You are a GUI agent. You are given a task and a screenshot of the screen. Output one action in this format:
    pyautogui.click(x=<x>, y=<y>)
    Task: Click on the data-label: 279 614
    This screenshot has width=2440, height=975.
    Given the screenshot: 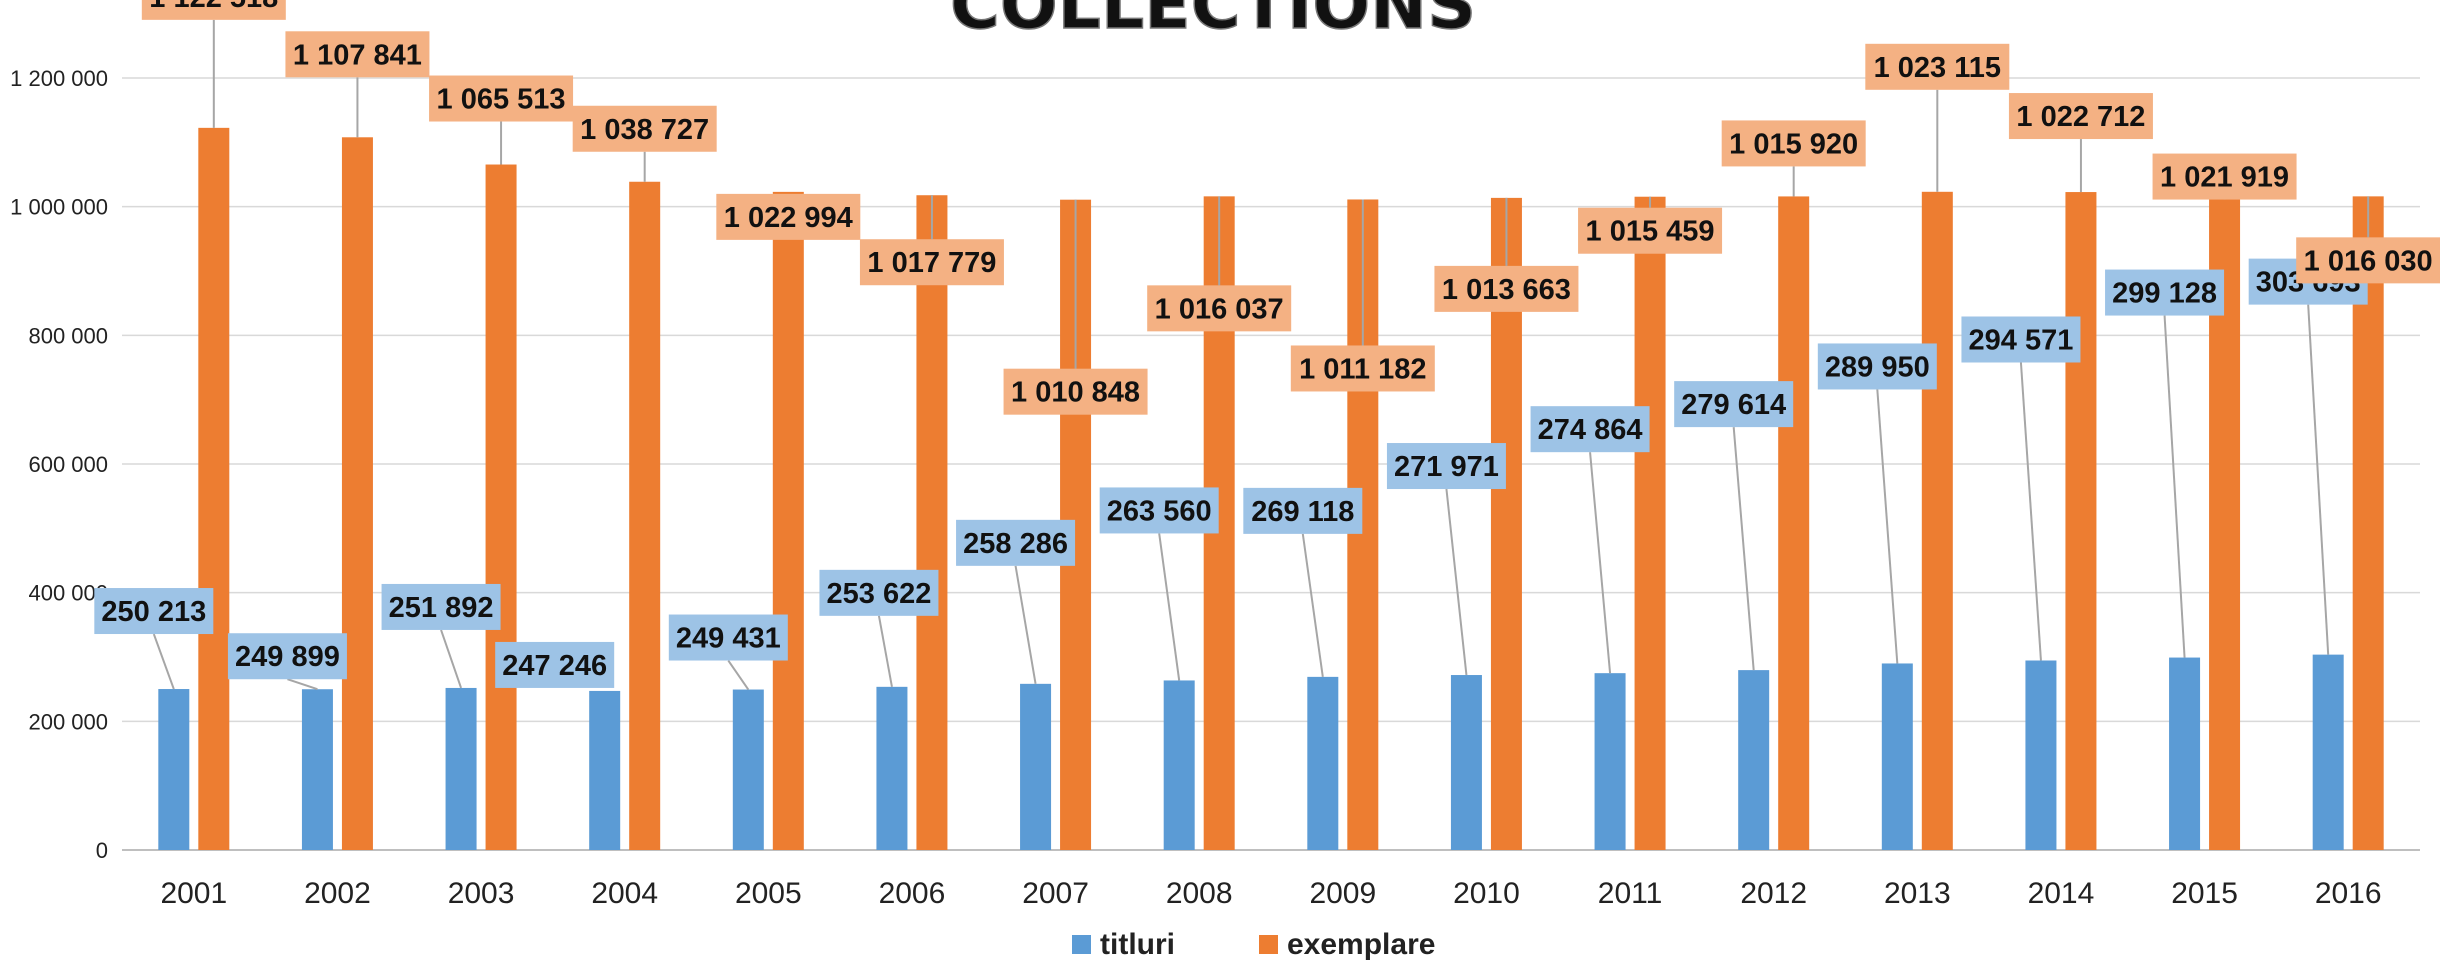 What is the action you would take?
    pyautogui.click(x=1733, y=405)
    